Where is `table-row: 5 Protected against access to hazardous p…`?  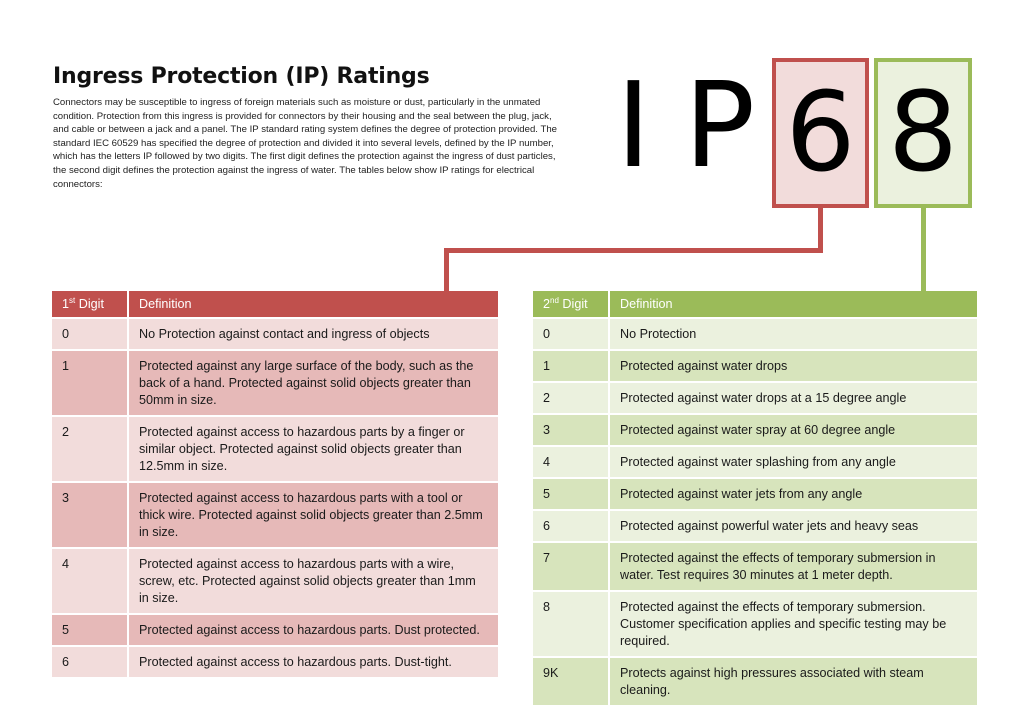 table-row: 5 Protected against access to hazardous p… is located at coordinates (275, 629).